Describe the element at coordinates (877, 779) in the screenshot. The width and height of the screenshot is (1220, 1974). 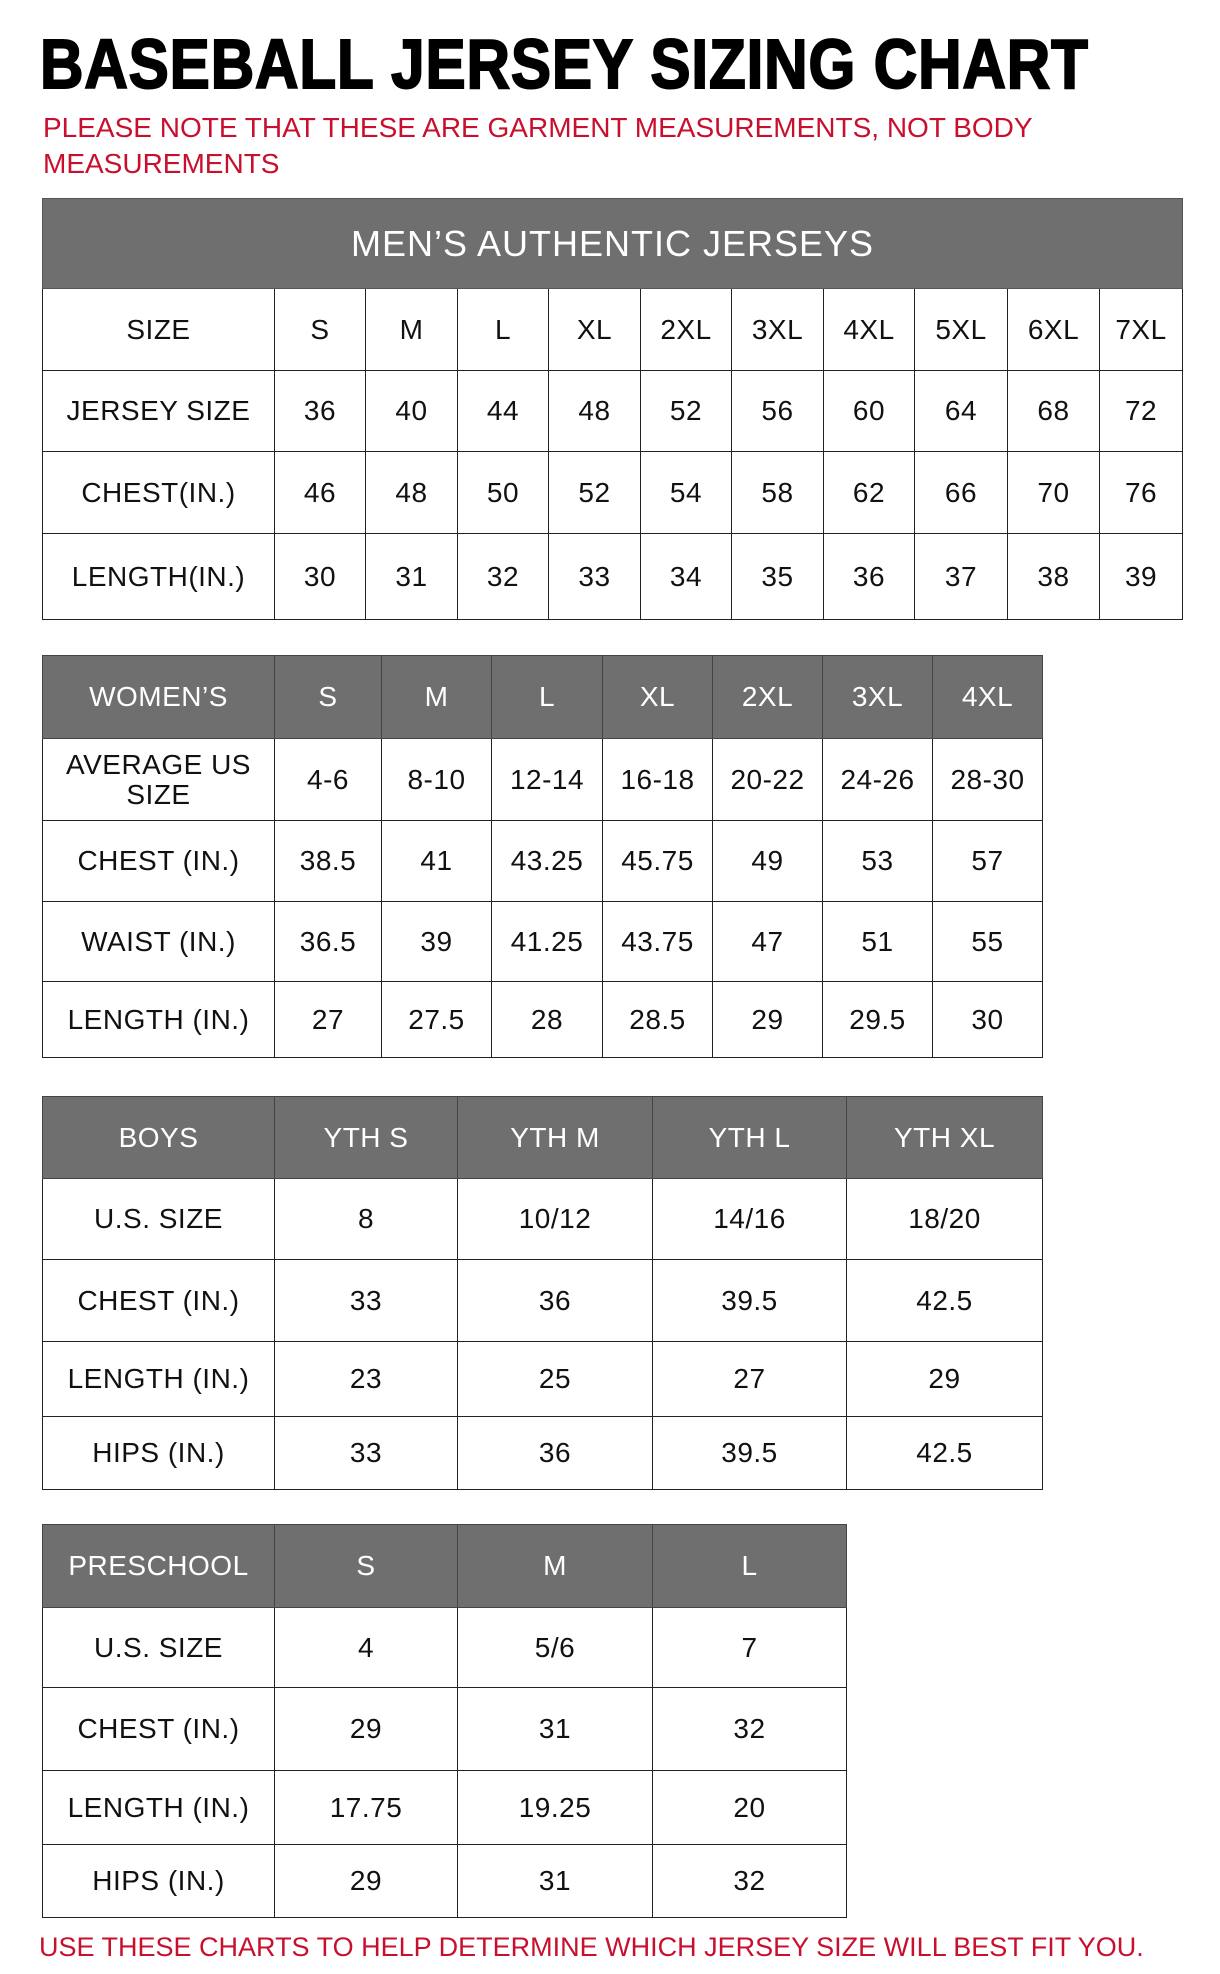
I see `table-cell: 24-26` at that location.